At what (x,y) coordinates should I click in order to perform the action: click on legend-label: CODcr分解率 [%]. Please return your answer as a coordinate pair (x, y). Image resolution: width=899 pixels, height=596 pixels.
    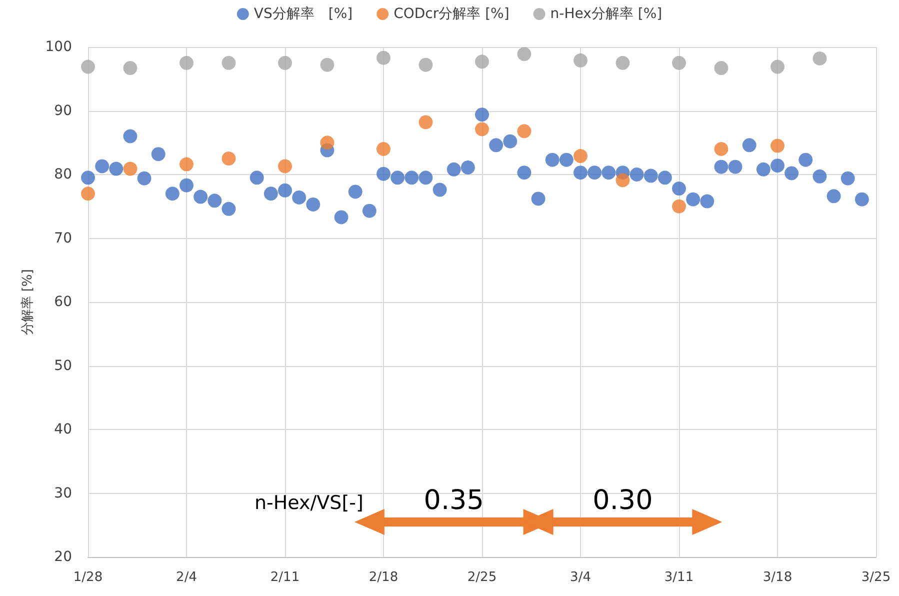
    Looking at the image, I should click on (452, 14).